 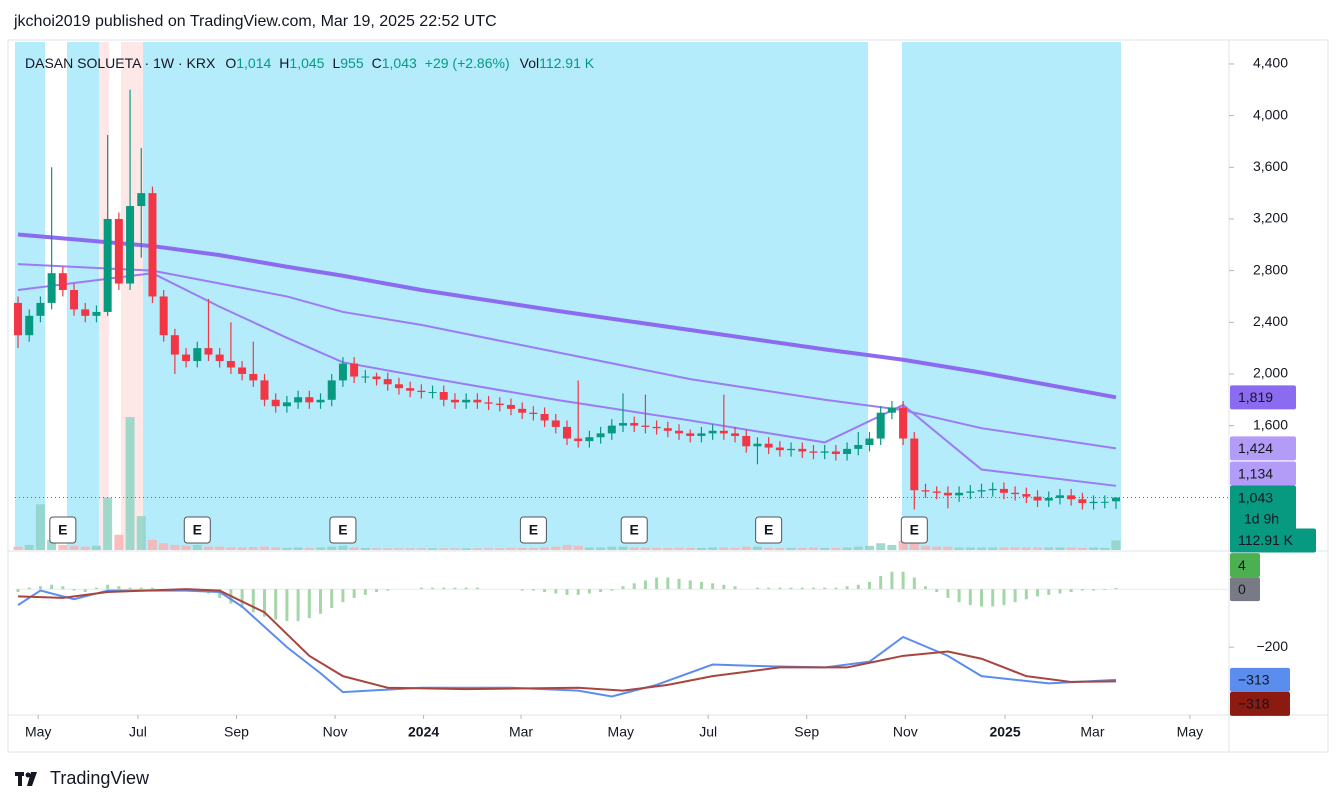 What do you see at coordinates (1261, 518) in the screenshot?
I see `countdown: 1d 9h` at bounding box center [1261, 518].